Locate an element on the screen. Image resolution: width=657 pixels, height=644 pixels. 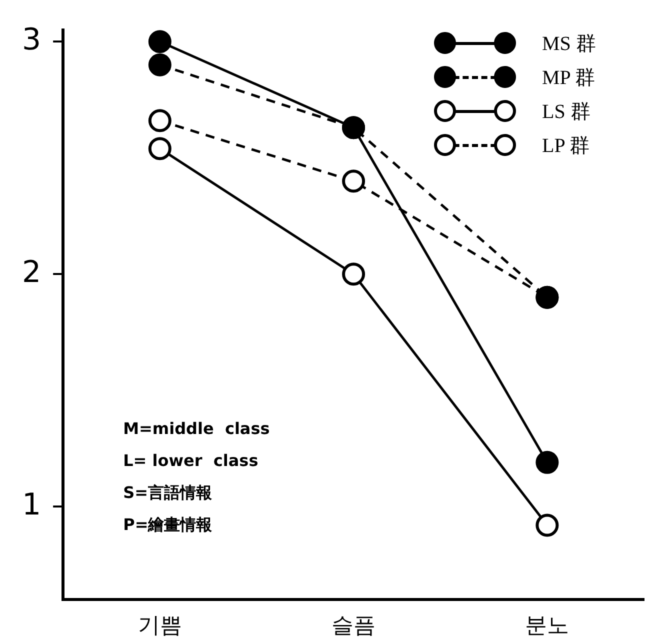
x-tick-label: 기쁨 is located at coordinates (160, 626).